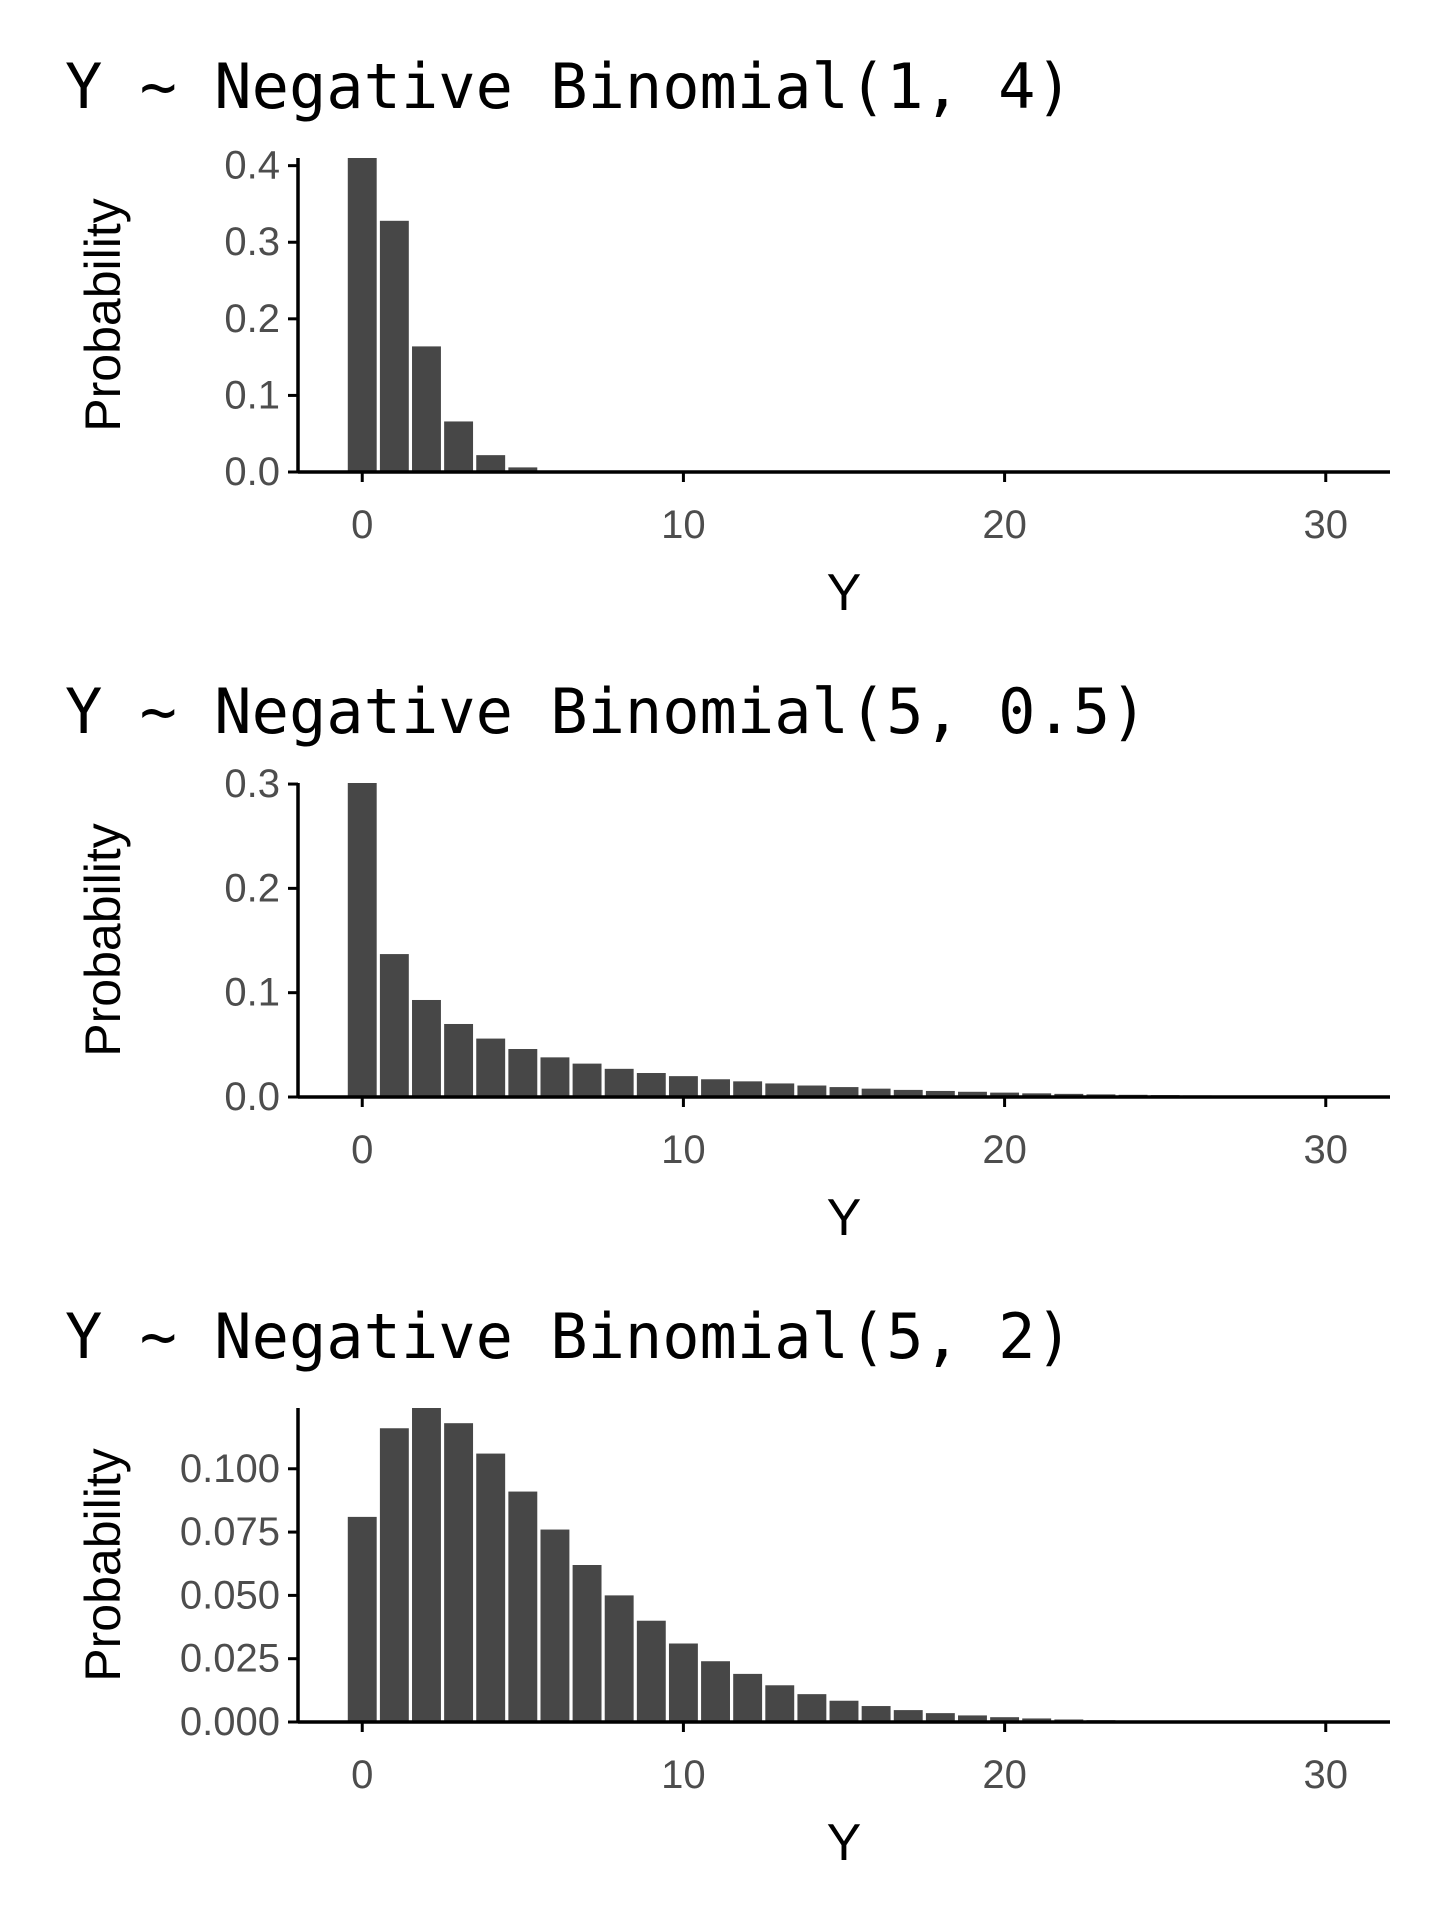 The width and height of the screenshot is (1440, 1920). What do you see at coordinates (252, 166) in the screenshot?
I see `y-tick-label: 0.4` at bounding box center [252, 166].